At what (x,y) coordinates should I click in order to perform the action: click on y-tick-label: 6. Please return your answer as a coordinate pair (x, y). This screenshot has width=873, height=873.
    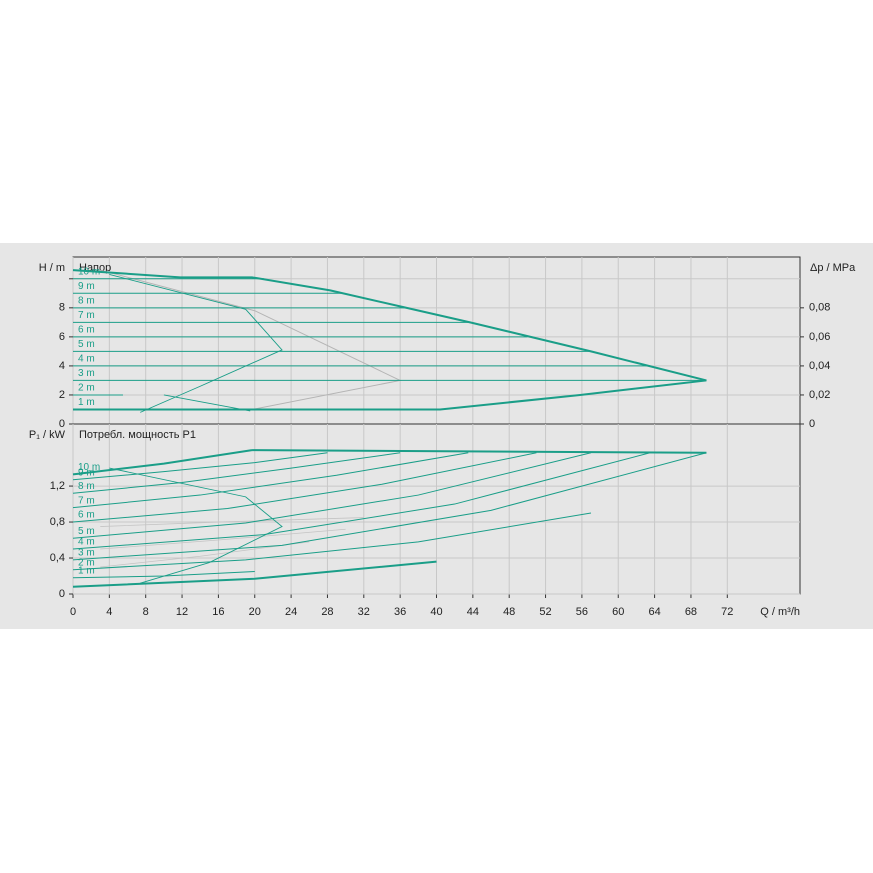
    Looking at the image, I should click on (62, 337).